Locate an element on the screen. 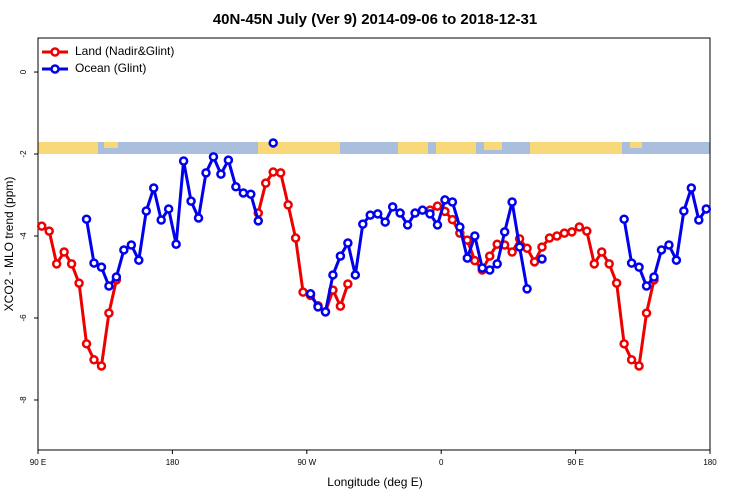 Image resolution: width=750 pixels, height=500 pixels. x-tick-label: 90 E is located at coordinates (38, 462).